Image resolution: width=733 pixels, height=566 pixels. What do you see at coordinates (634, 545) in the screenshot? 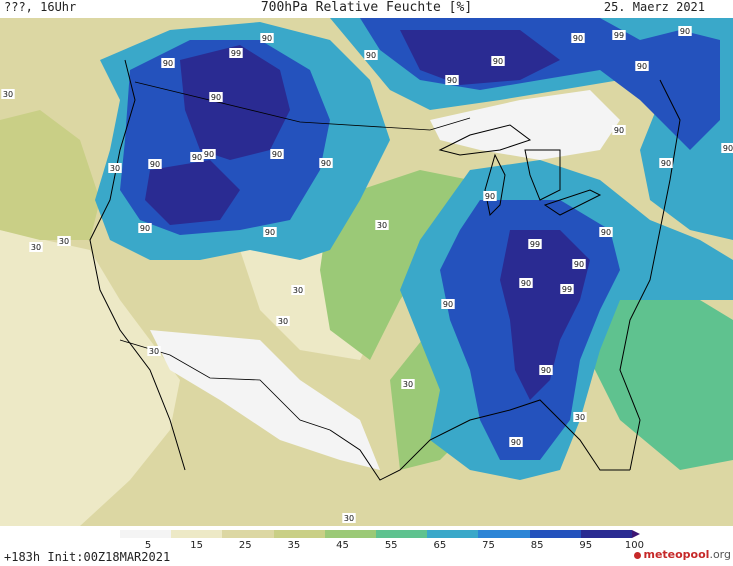
I see `colorbar-tick-label: 100` at bounding box center [634, 545].